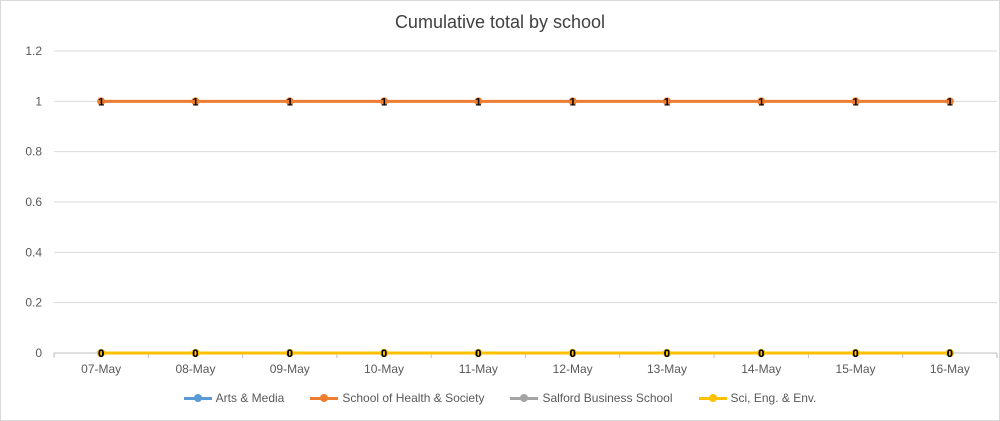  What do you see at coordinates (38, 101) in the screenshot?
I see `y-tick-label: 1` at bounding box center [38, 101].